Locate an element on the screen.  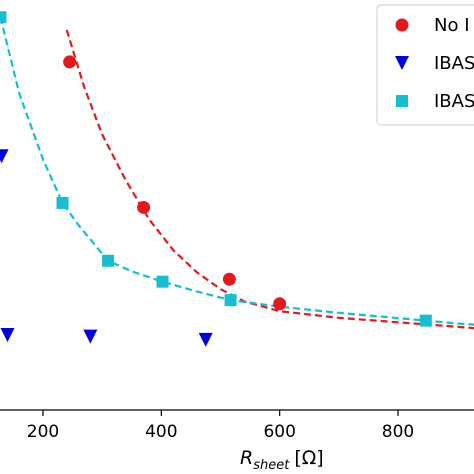
x-tick-label-400: 400 is located at coordinates (161, 432).